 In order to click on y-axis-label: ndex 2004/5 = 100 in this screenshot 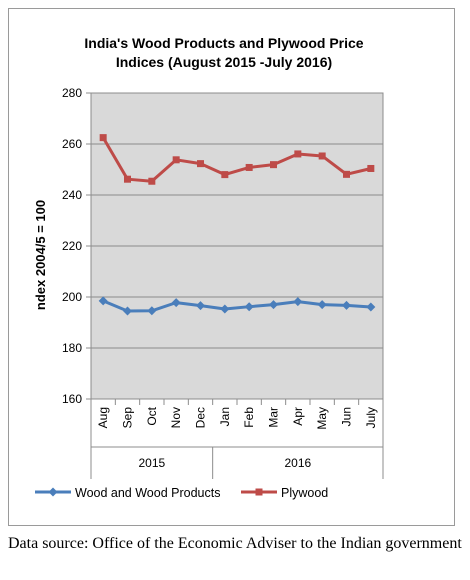, I will do `click(40, 255)`.